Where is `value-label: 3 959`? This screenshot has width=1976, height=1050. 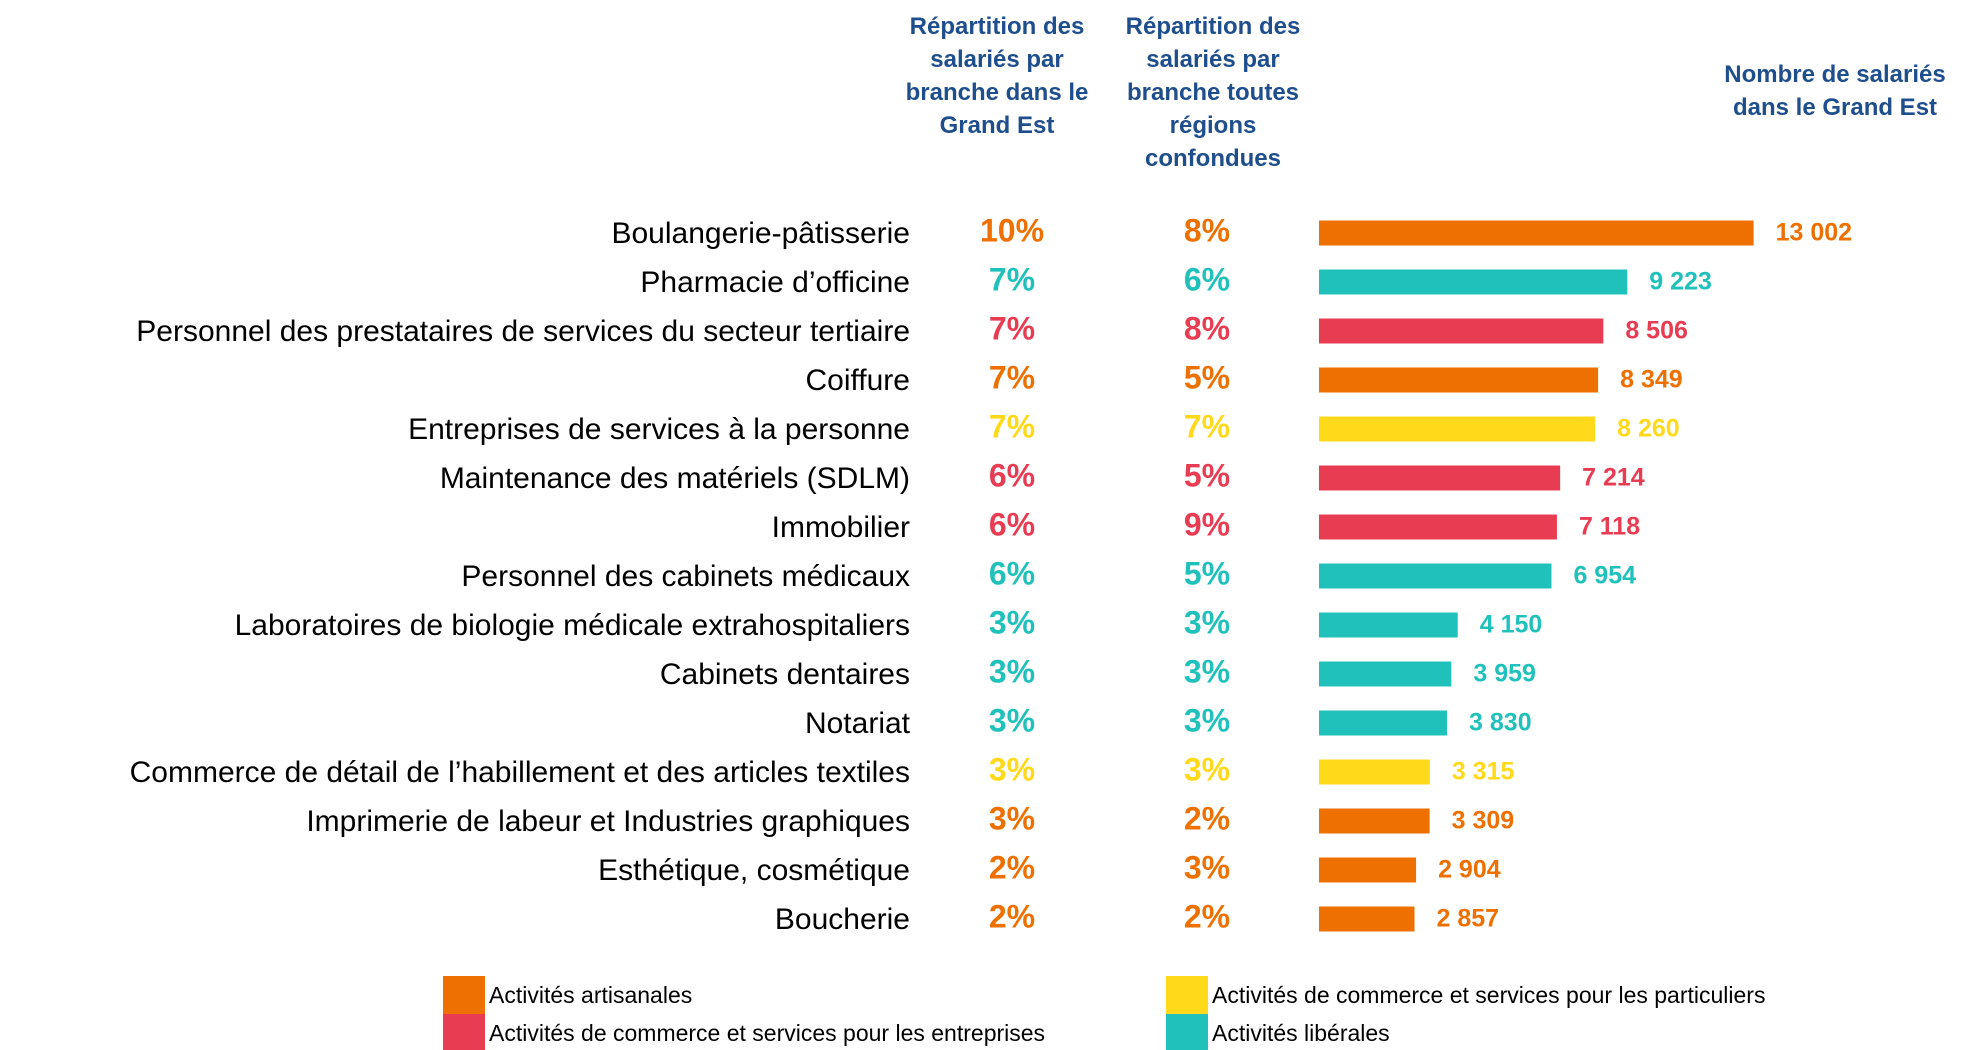
value-label: 3 959 is located at coordinates (1504, 674).